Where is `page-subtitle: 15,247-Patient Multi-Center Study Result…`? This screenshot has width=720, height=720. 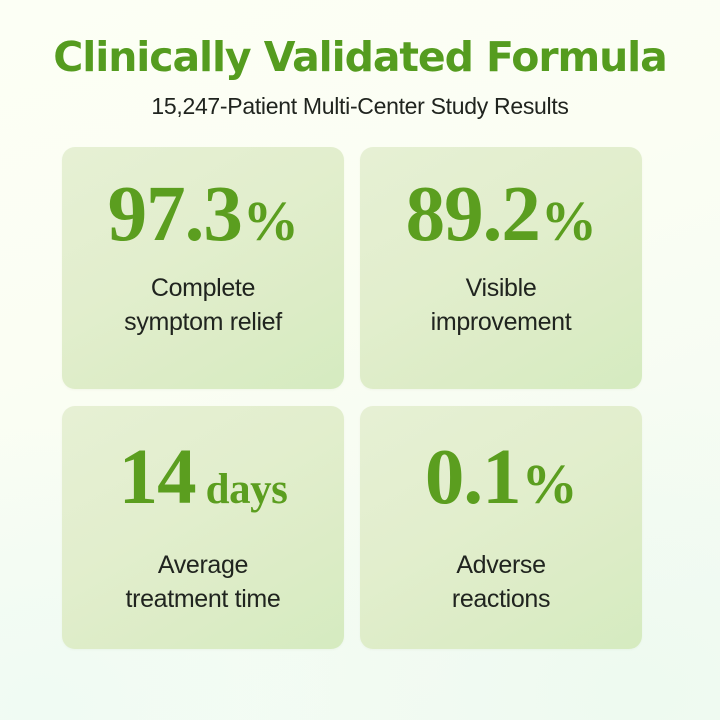 page-subtitle: 15,247-Patient Multi-Center Study Result… is located at coordinates (360, 106).